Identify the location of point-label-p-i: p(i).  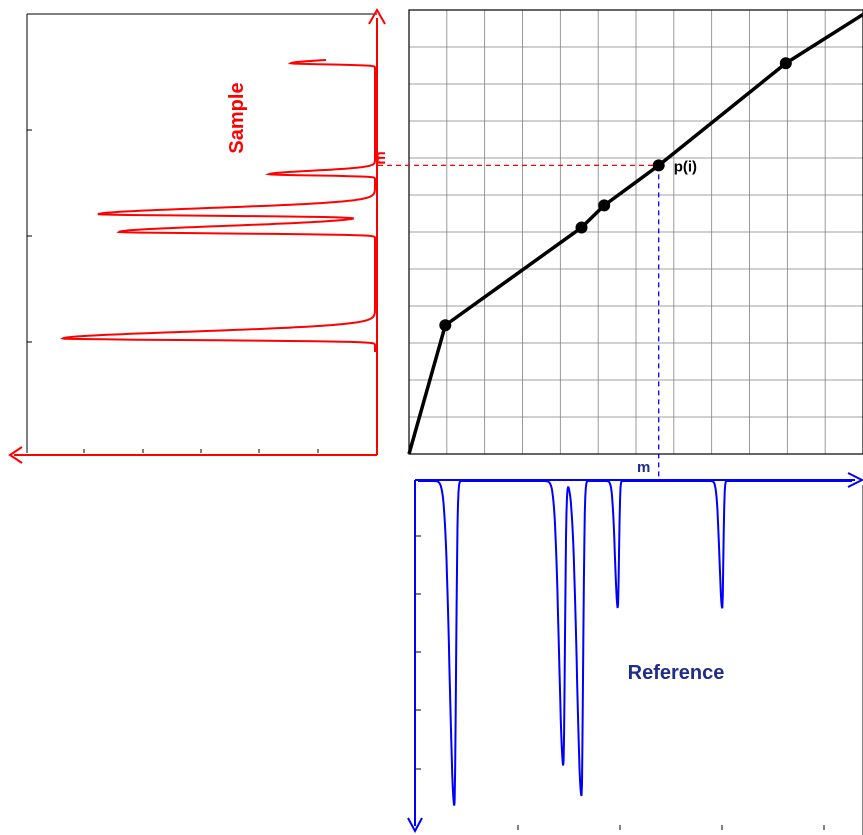
(685, 166).